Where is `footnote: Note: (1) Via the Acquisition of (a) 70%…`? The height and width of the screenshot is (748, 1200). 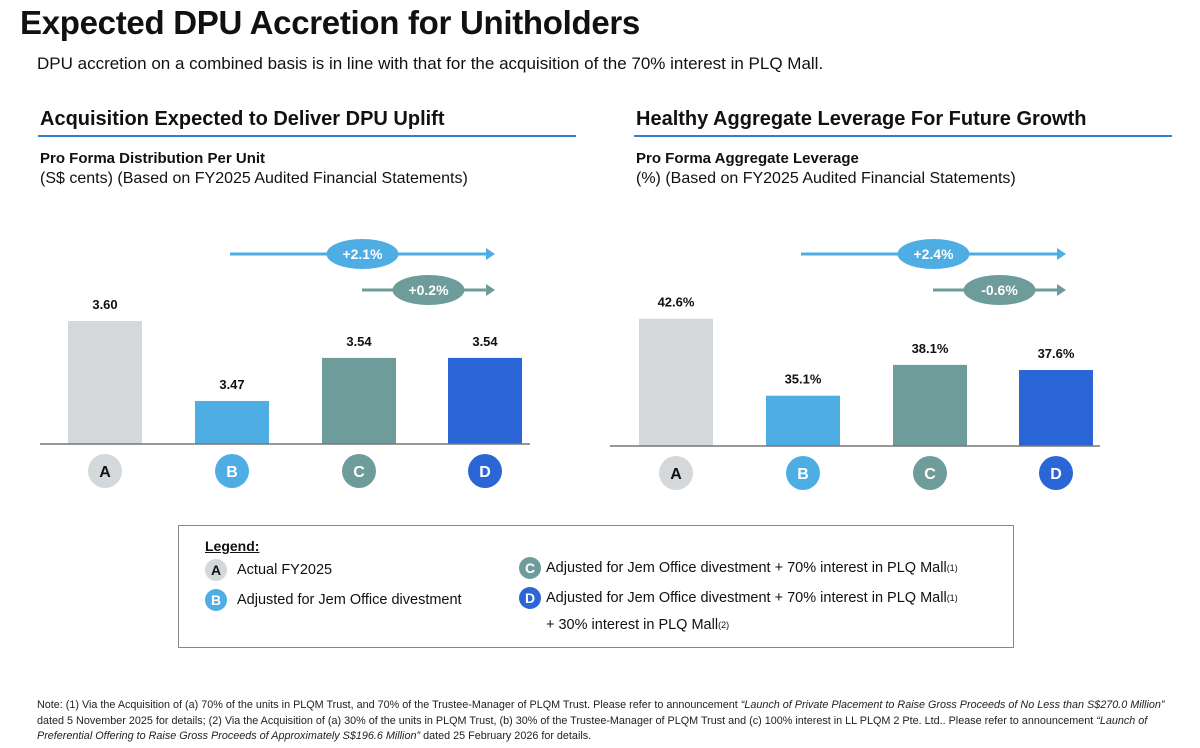
footnote: Note: (1) Via the Acquisition of (a) 70%… is located at coordinates (602, 721).